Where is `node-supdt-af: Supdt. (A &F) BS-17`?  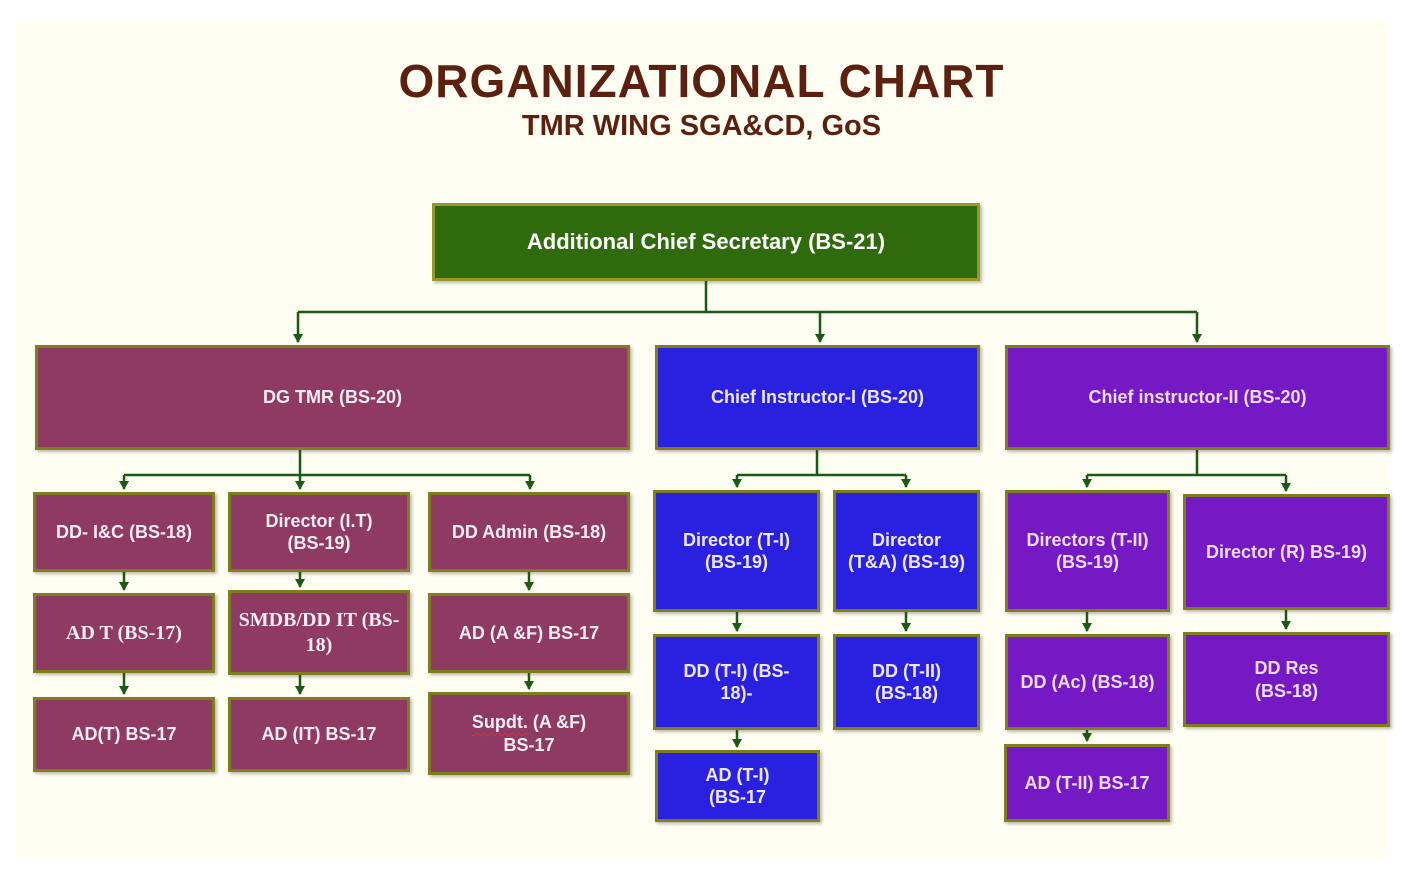
node-supdt-af: Supdt. (A &F) BS-17 is located at coordinates (529, 733).